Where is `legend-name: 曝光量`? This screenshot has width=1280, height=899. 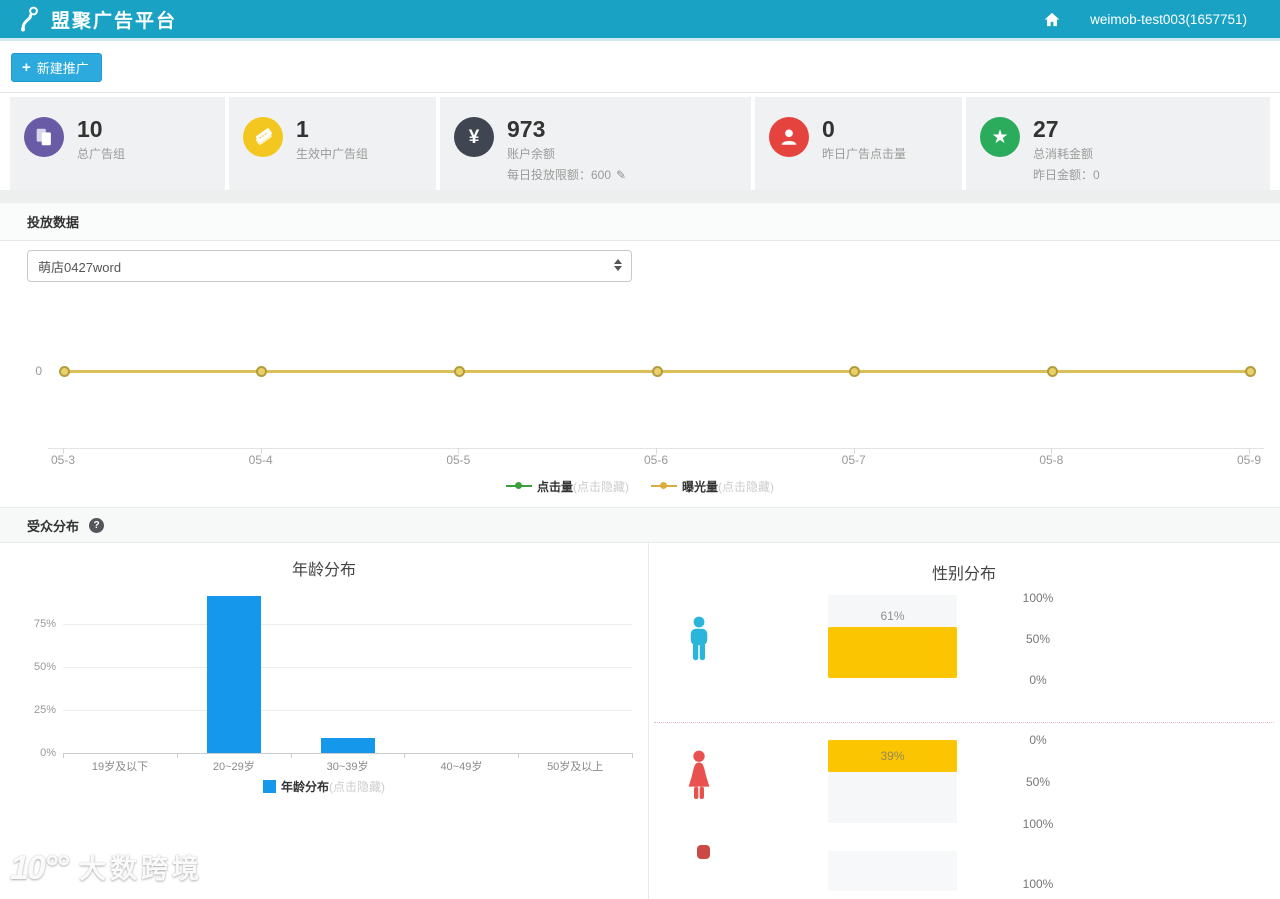 legend-name: 曝光量 is located at coordinates (700, 487).